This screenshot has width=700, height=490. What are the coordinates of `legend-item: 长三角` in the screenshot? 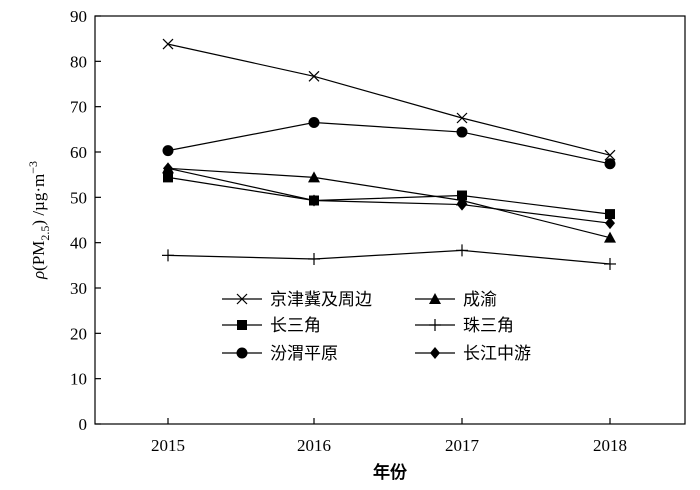 It's located at (271, 326).